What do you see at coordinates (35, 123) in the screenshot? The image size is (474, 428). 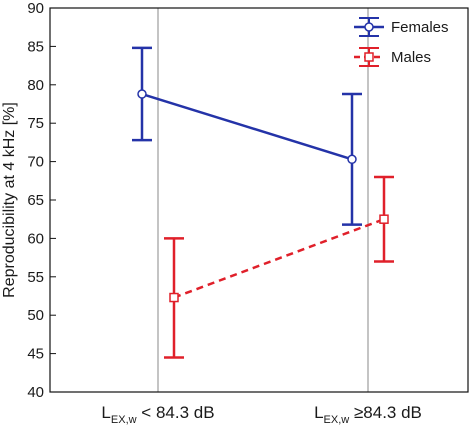 I see `y-tick-label: 75` at bounding box center [35, 123].